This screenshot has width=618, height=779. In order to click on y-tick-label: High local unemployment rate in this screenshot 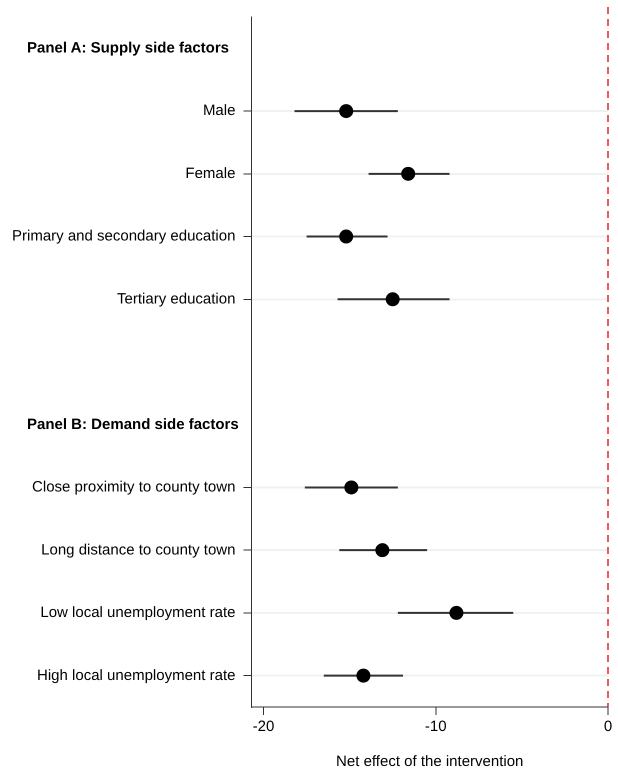, I will do `click(136, 675)`.